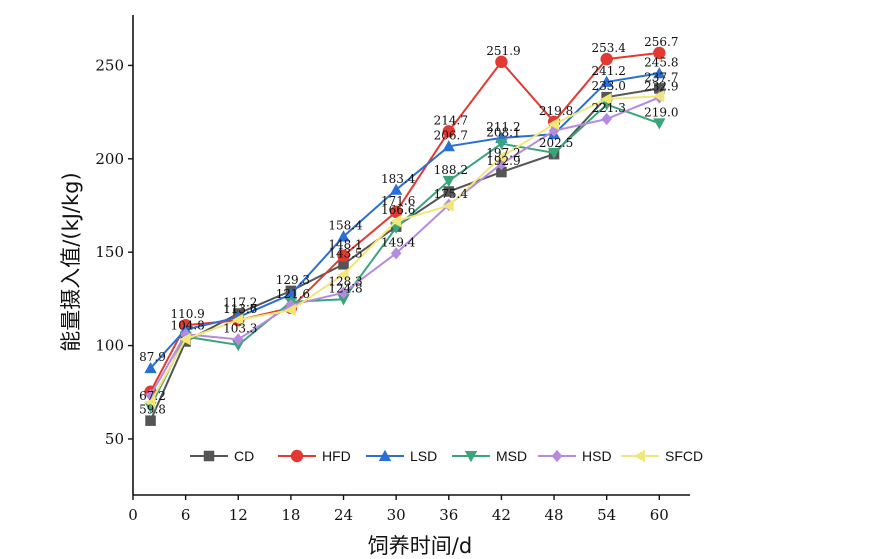  I want to click on data-label-hfd: 214.7, so click(451, 120).